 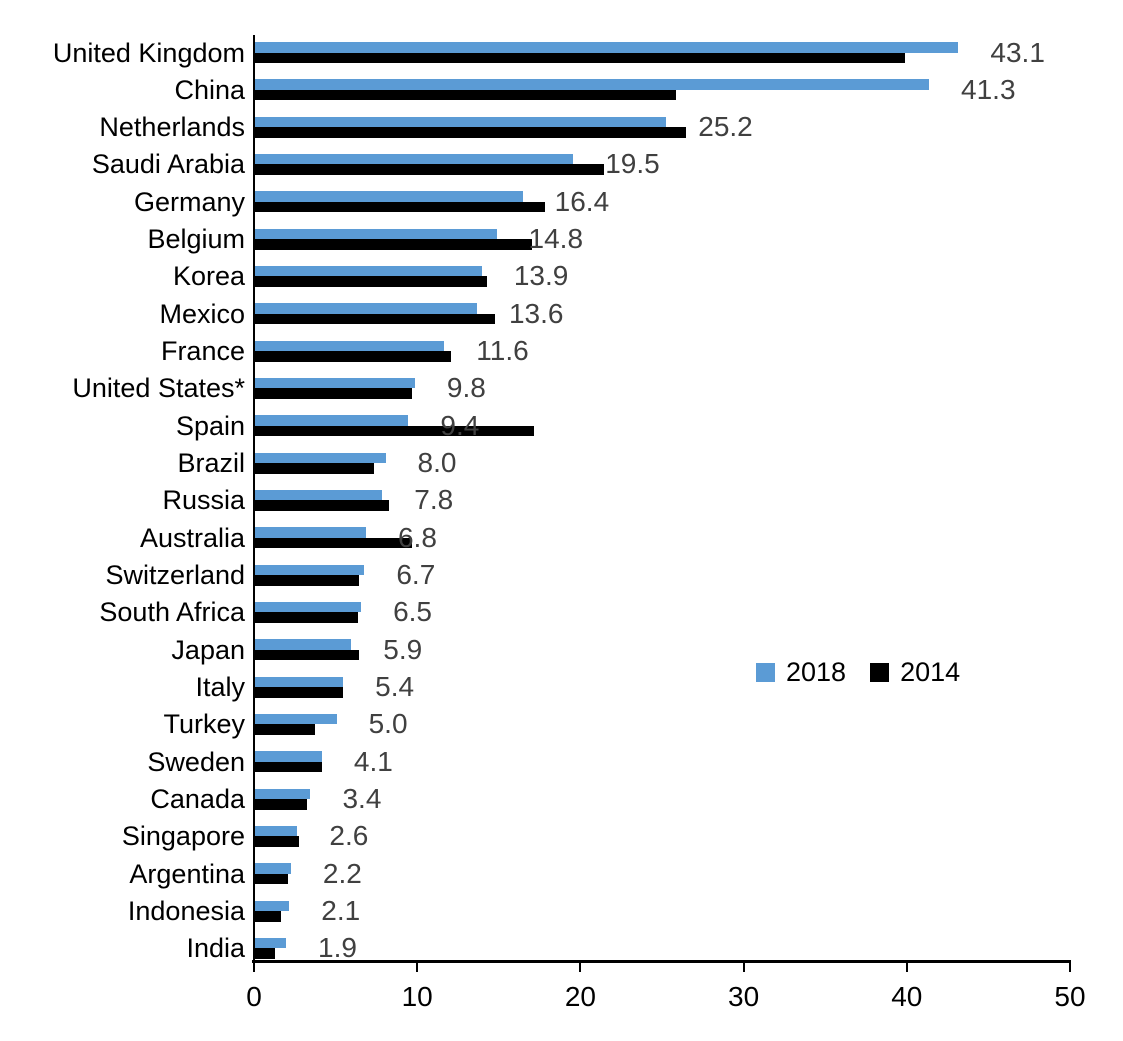 I want to click on value-label: 6.8, so click(x=417, y=537).